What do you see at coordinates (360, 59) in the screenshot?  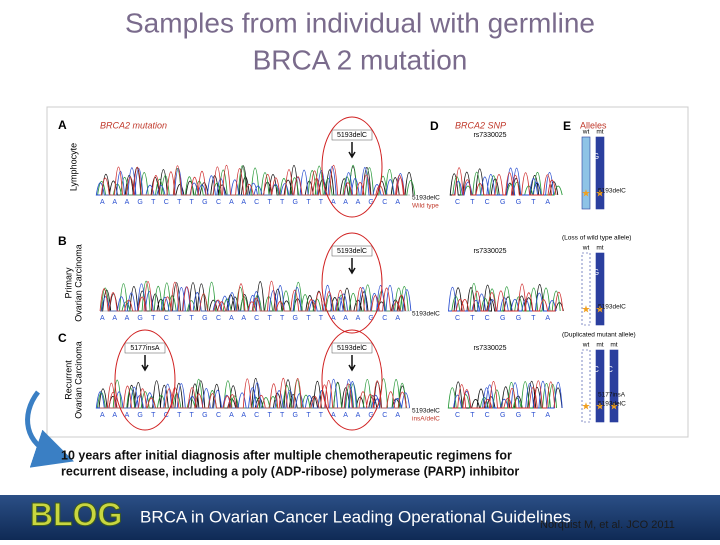 I see `title-line: BRCA 2 mutation` at bounding box center [360, 59].